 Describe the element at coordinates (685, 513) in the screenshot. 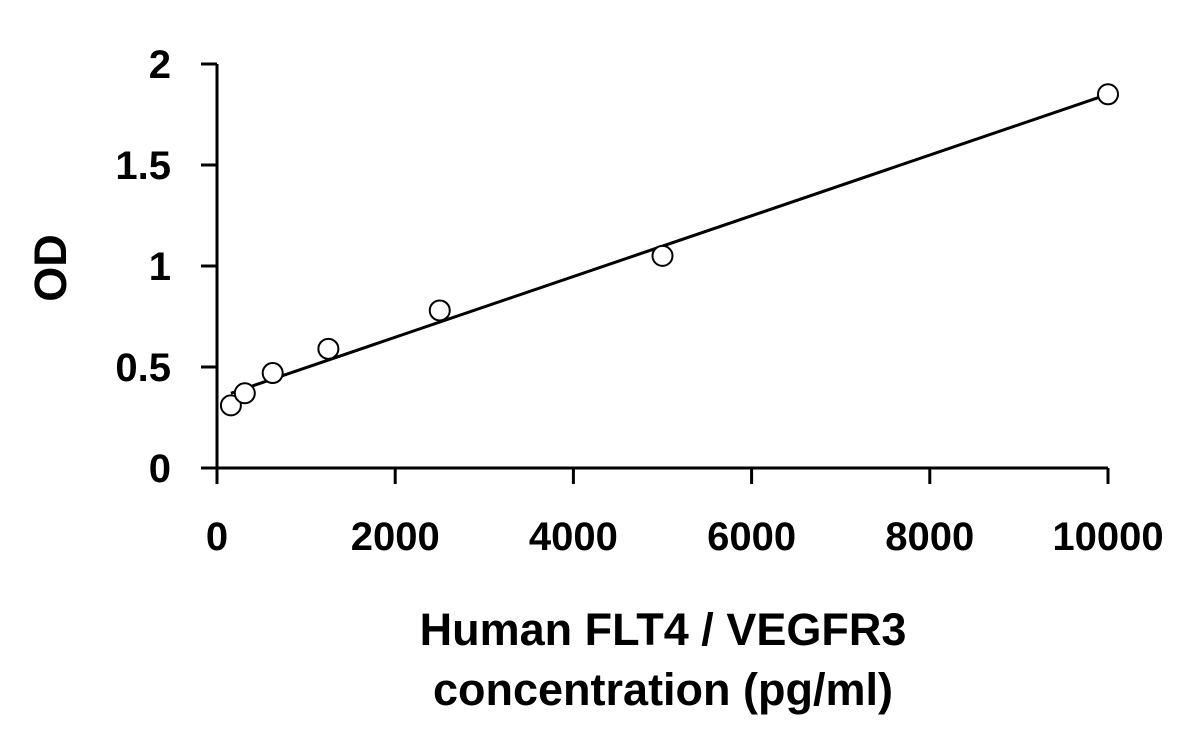

I see `x-ticks: 0 2000 4000 6000 8000 10000` at that location.